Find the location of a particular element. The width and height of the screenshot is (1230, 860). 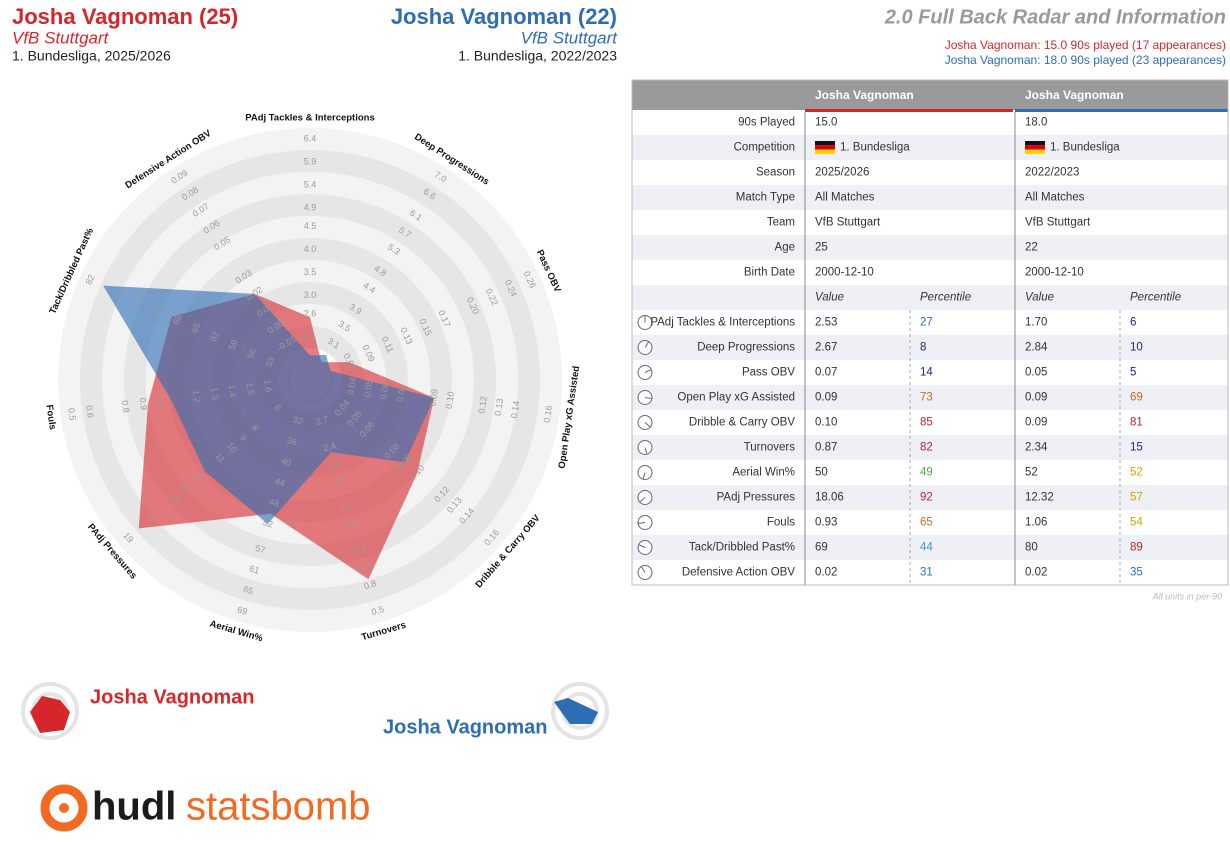

tick-label: 2.4 is located at coordinates (329, 446).